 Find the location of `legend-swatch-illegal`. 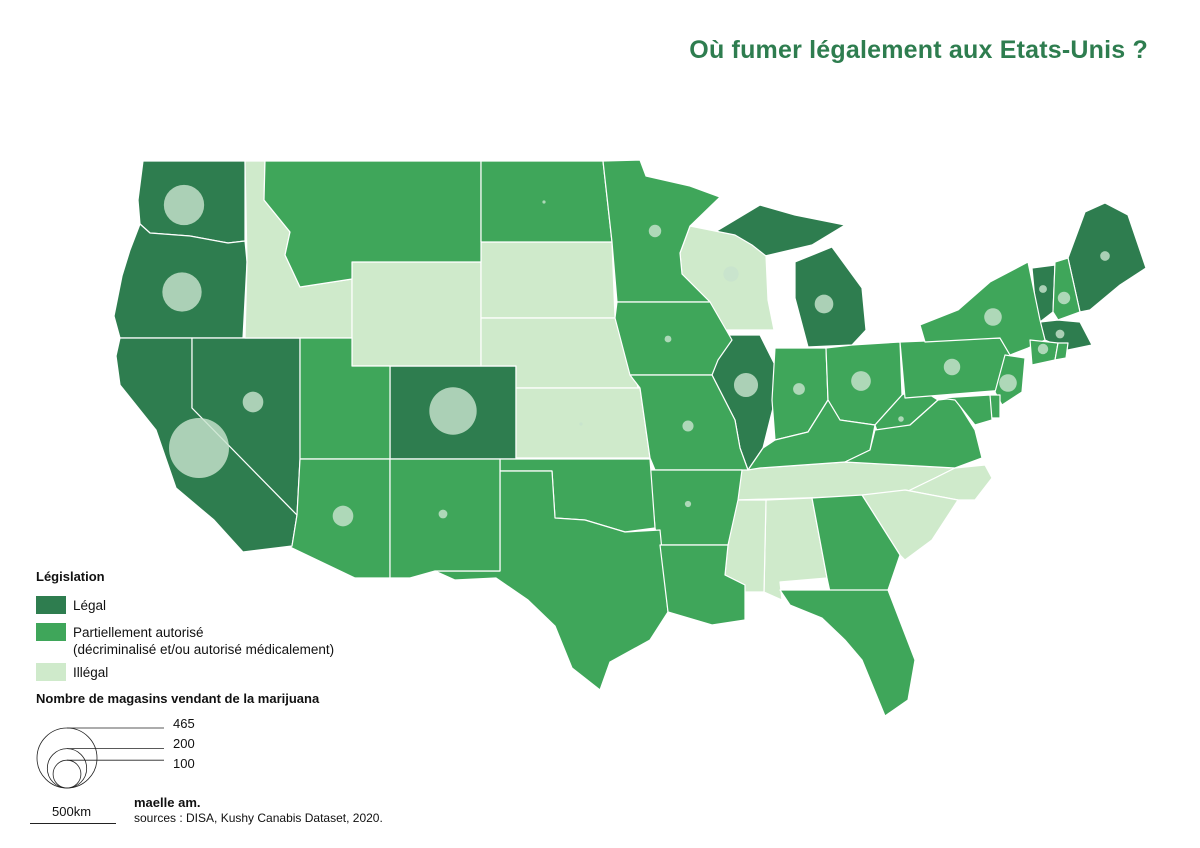

legend-swatch-illegal is located at coordinates (51, 672).